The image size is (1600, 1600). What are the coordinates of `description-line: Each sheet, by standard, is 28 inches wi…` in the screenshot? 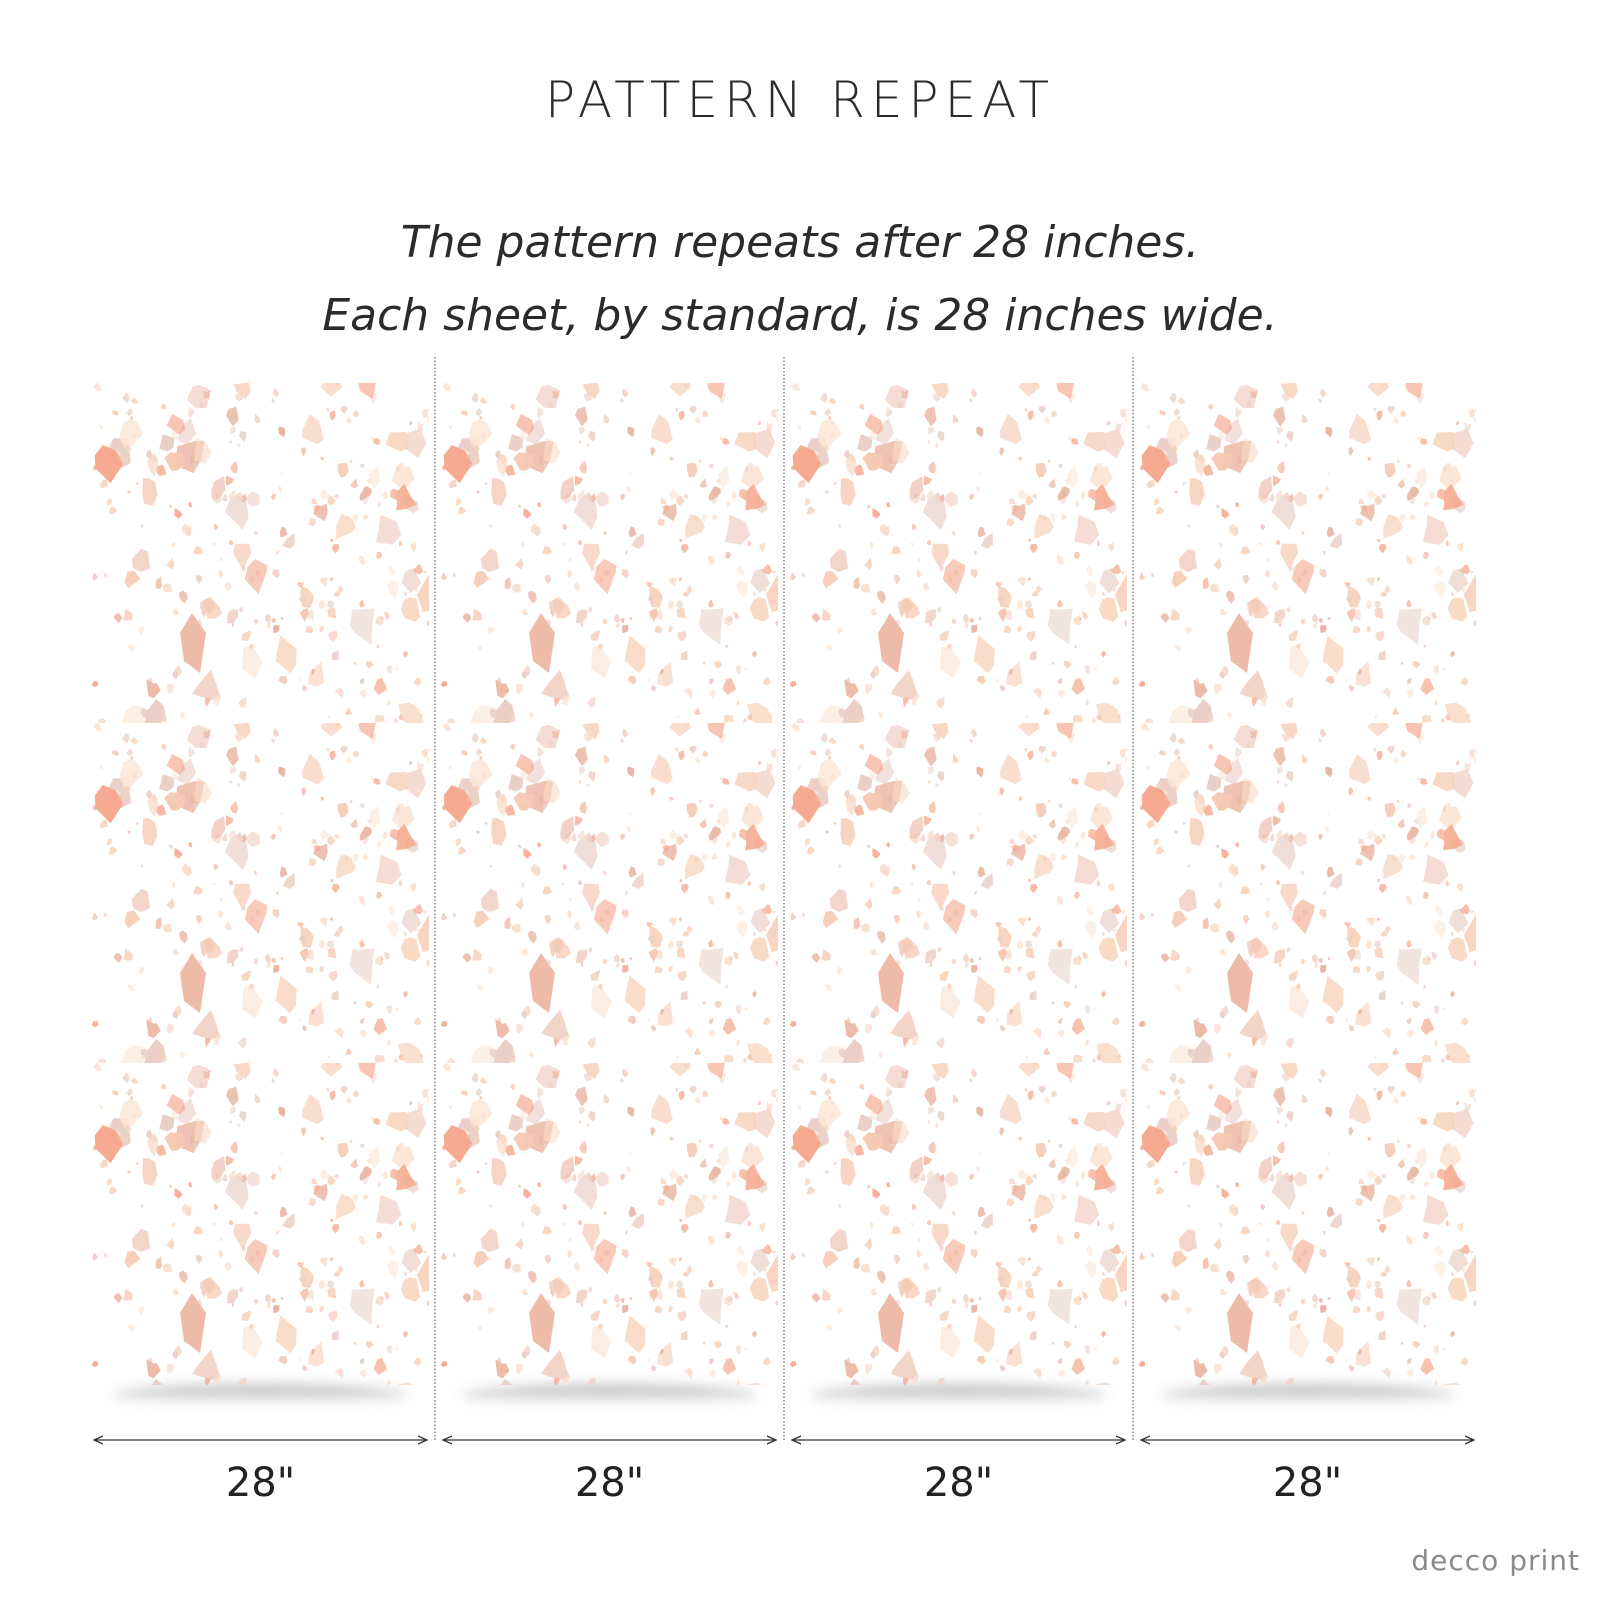 It's located at (799, 315).